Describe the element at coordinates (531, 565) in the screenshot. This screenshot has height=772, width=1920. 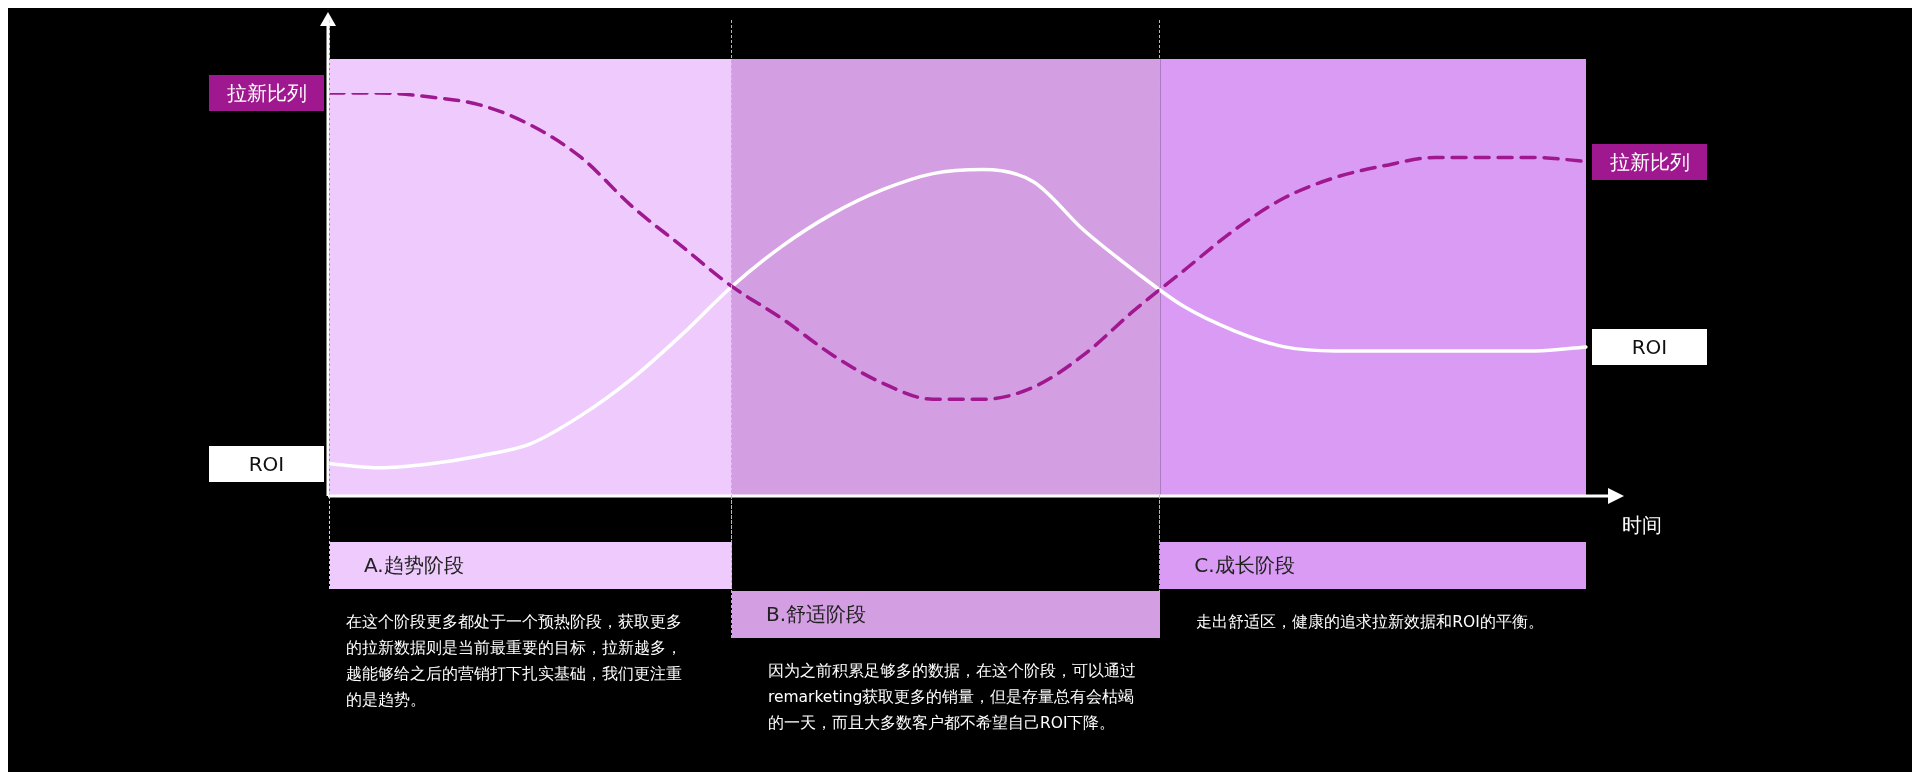
I see `text: A.趋势阶段` at that location.